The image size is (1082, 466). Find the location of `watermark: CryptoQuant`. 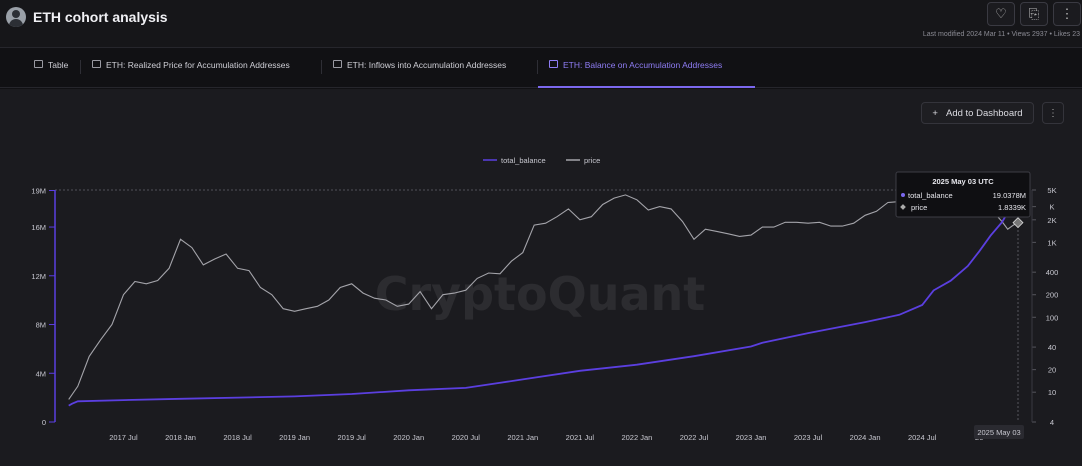

watermark: CryptoQuant is located at coordinates (540, 294).